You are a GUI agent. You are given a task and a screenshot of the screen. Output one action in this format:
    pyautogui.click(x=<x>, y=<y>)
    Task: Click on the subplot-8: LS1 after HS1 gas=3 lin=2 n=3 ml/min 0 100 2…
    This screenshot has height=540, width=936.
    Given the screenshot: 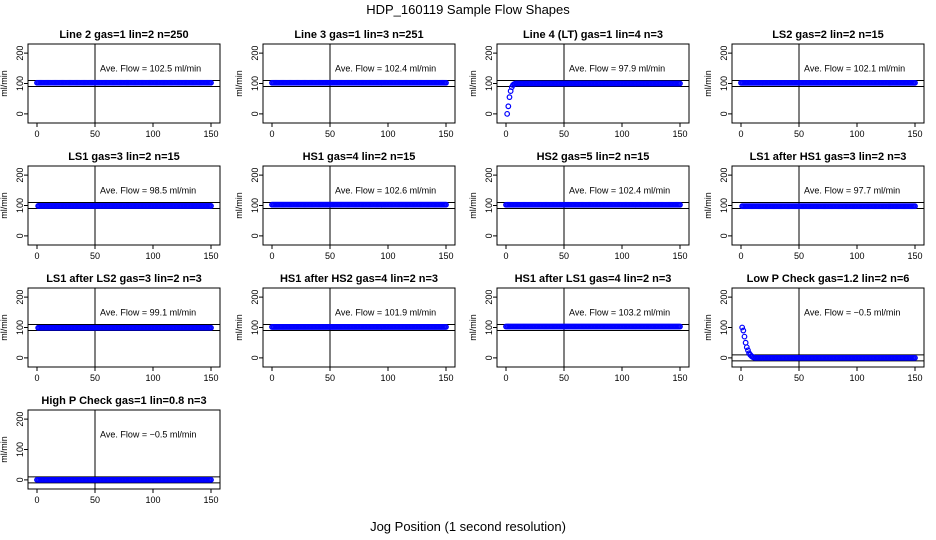 What is the action you would take?
    pyautogui.click(x=814, y=206)
    